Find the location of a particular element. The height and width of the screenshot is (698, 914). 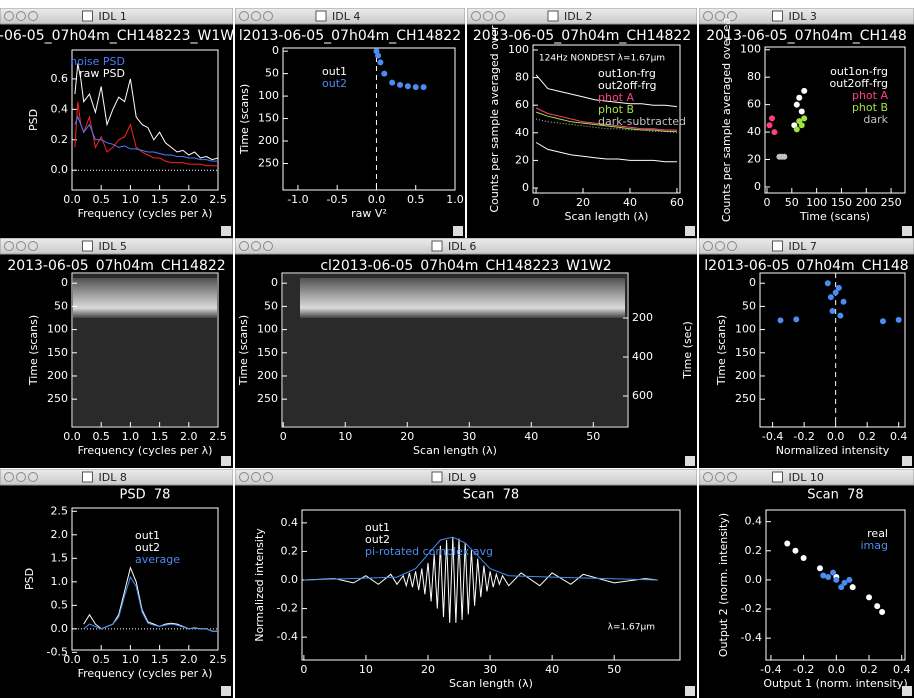

x-tick-label: 40 is located at coordinates (531, 436).